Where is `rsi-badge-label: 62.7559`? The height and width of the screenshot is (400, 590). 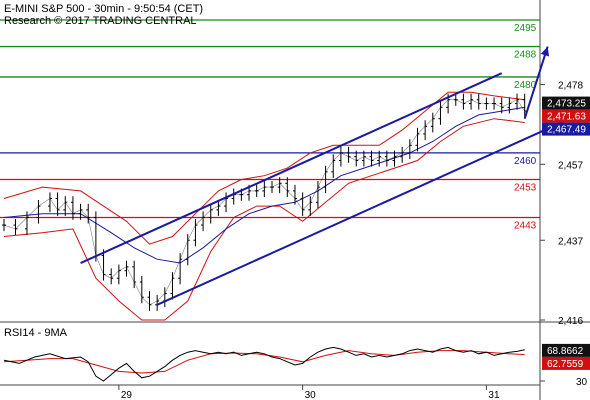
rsi-badge-label: 62.7559 is located at coordinates (565, 364).